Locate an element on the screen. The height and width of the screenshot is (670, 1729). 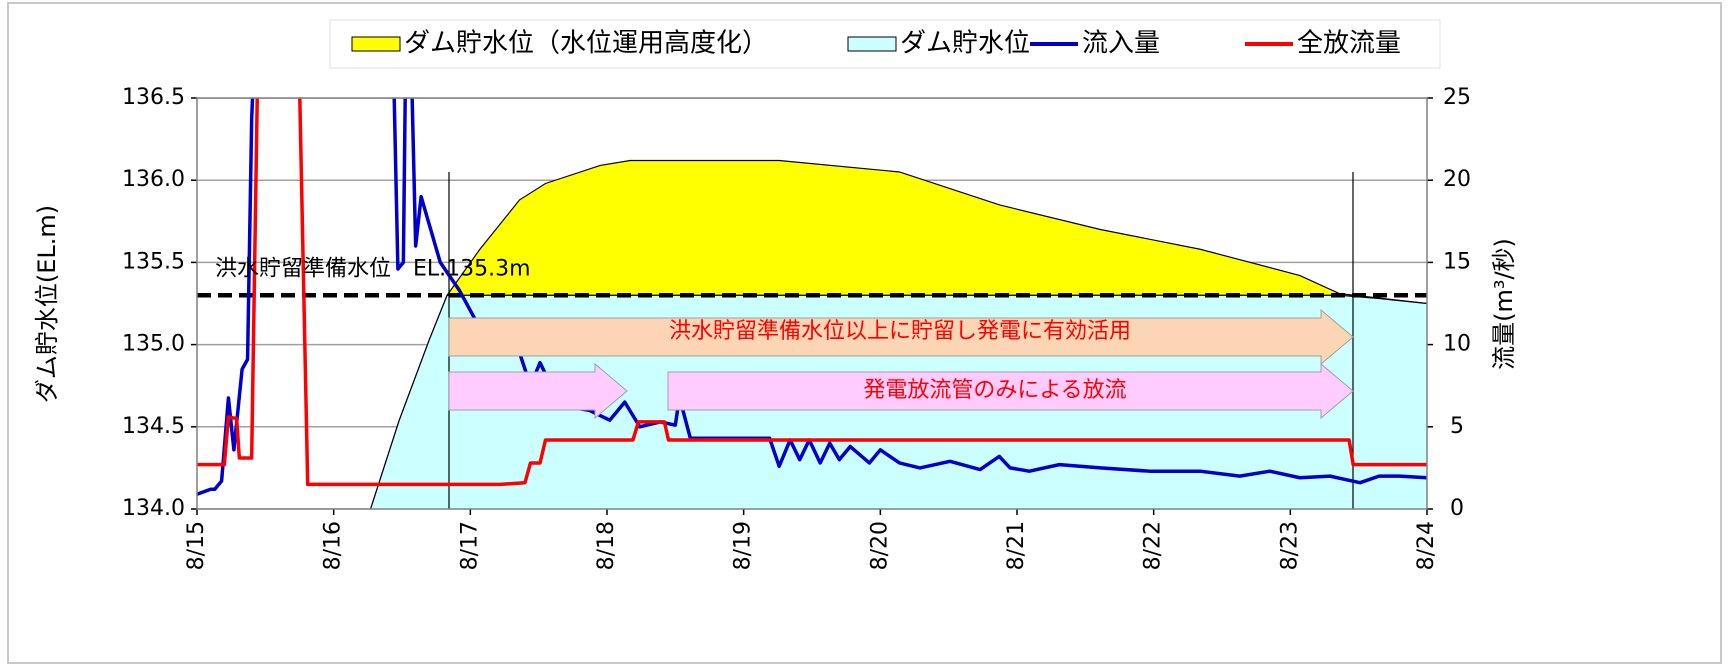
y-tick-label: 136.5 is located at coordinates (153, 97).